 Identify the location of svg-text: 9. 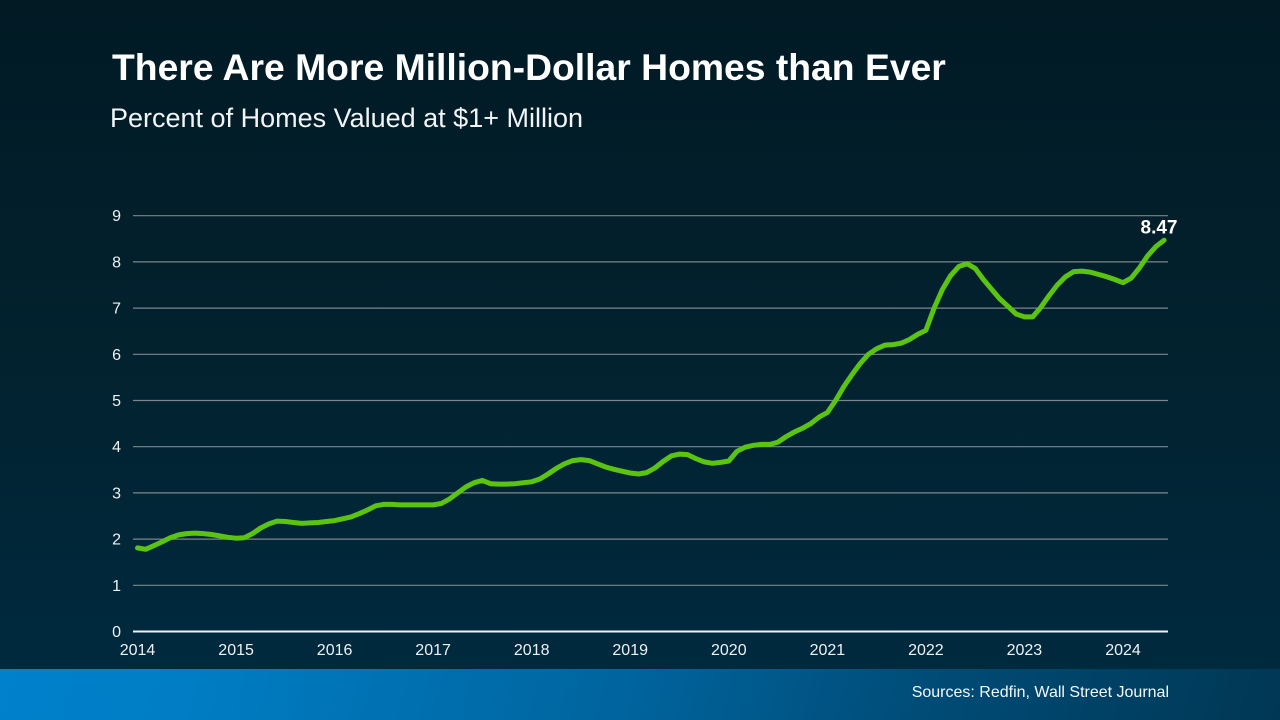
(116, 216).